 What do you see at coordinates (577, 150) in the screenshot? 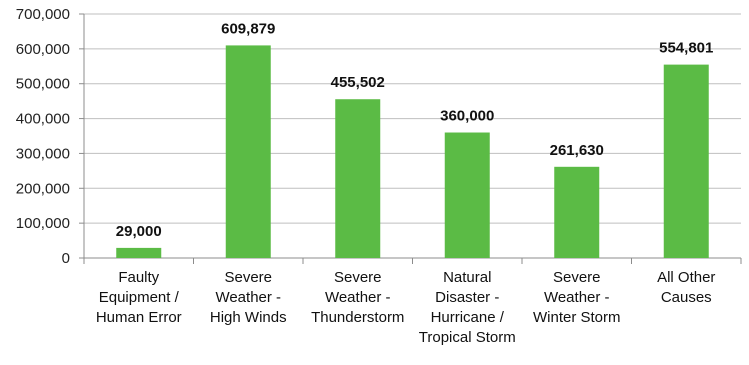
I see `data-label: 261,630` at bounding box center [577, 150].